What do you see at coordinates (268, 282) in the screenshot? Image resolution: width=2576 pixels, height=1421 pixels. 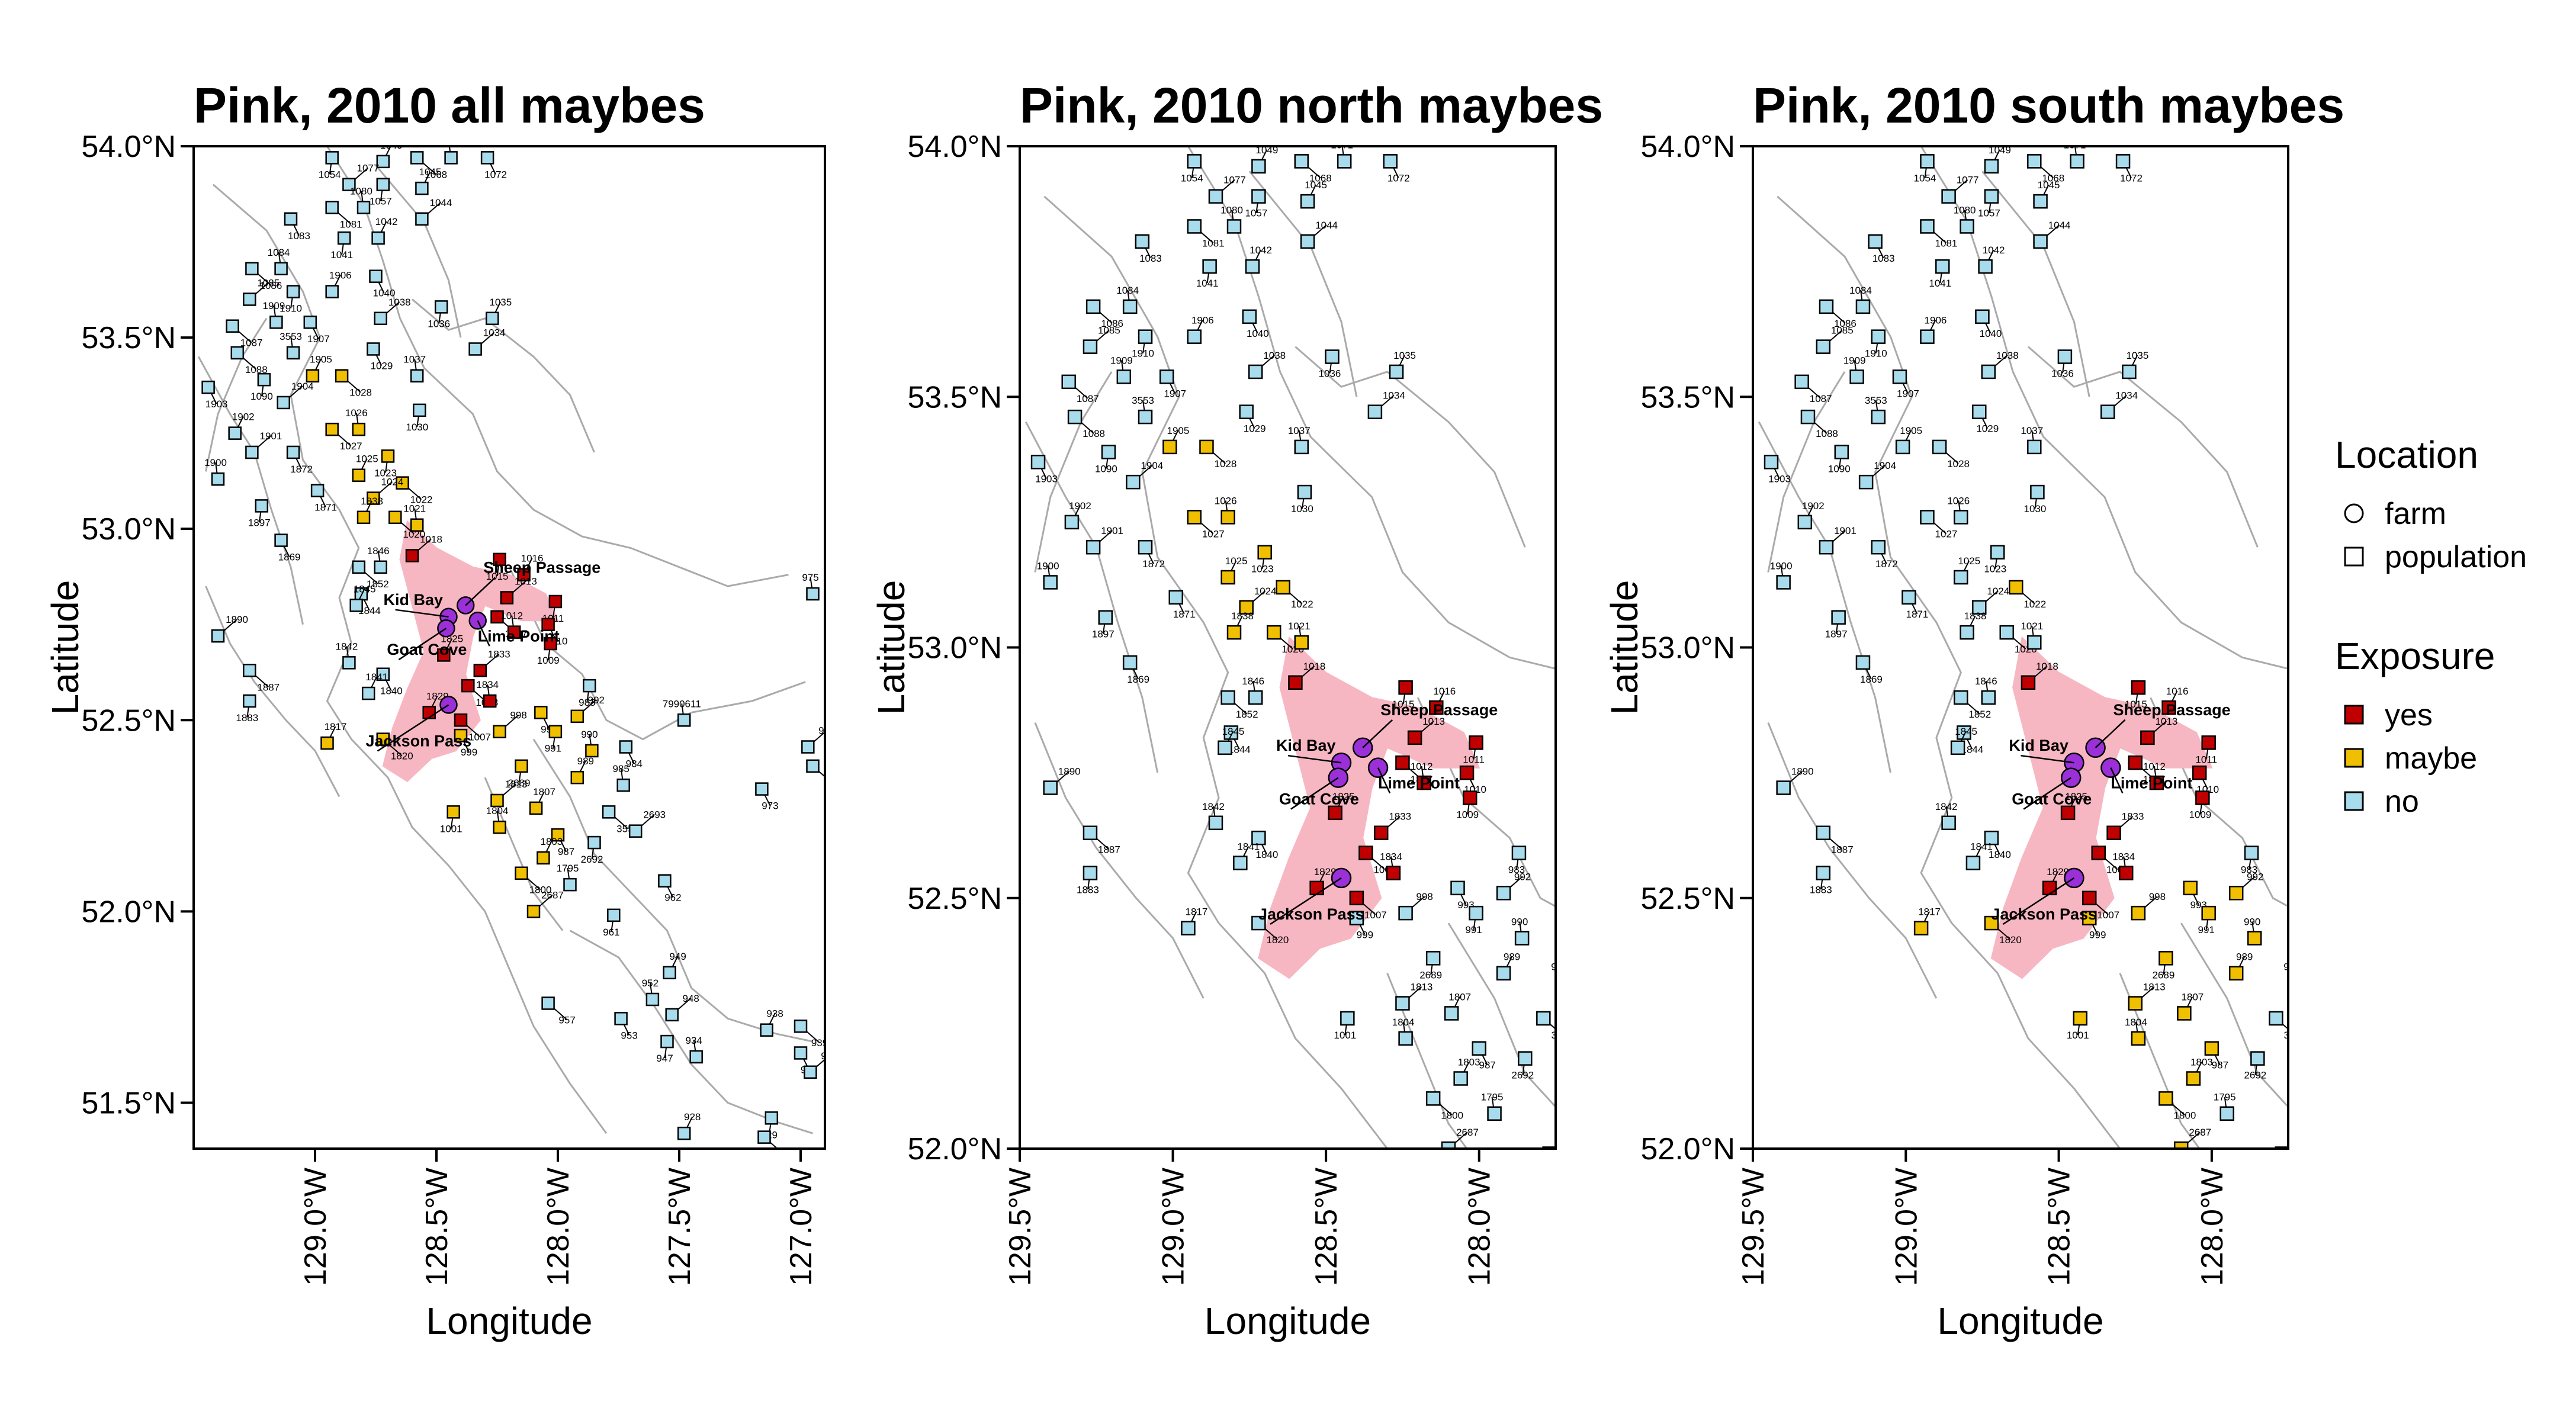 I see `population-label: 1085` at bounding box center [268, 282].